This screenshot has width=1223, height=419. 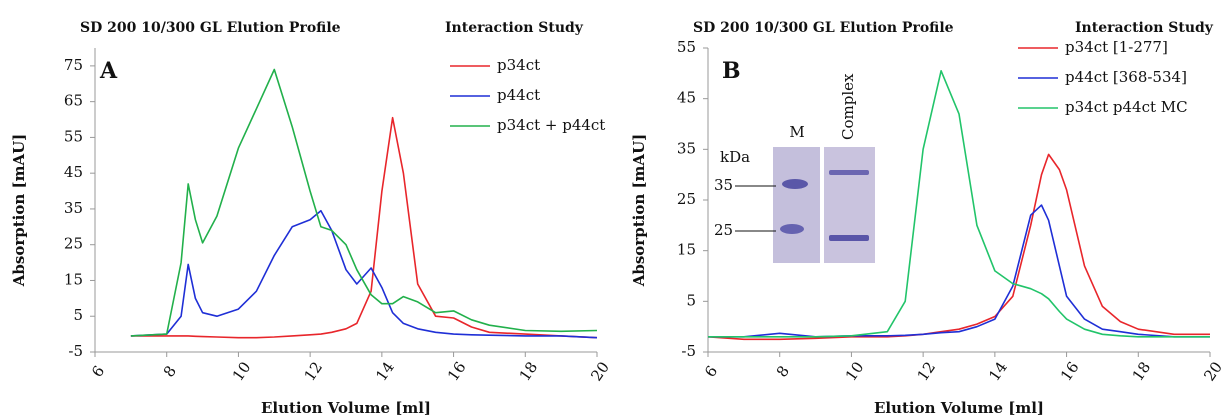 I want to click on lane-label: M, so click(x=796, y=132).